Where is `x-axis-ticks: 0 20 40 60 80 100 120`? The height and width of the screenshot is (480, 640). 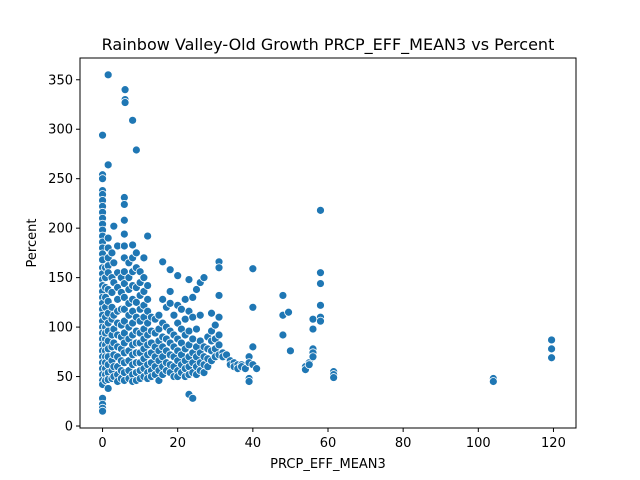
x-axis-ticks: 0 20 40 60 80 100 120 is located at coordinates (332, 439).